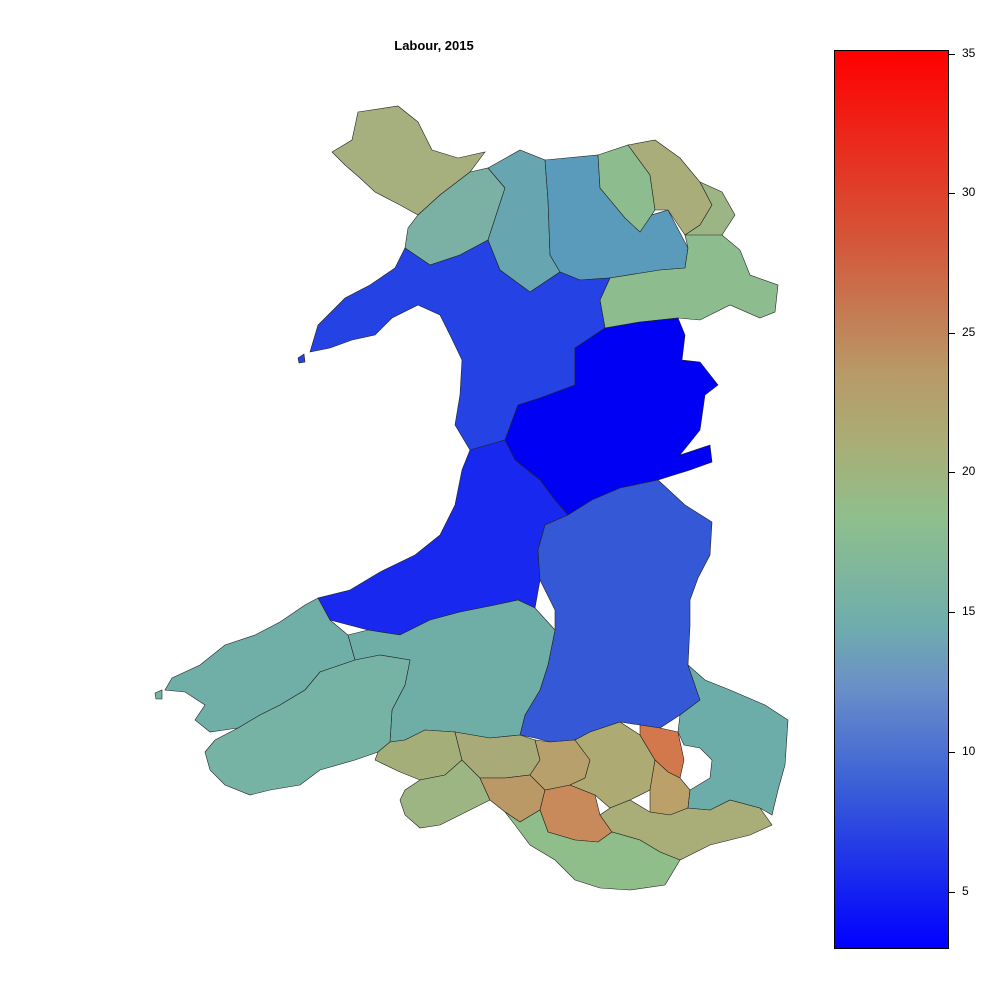  Describe the element at coordinates (969, 332) in the screenshot. I see `legend-tick-label: 25` at that location.